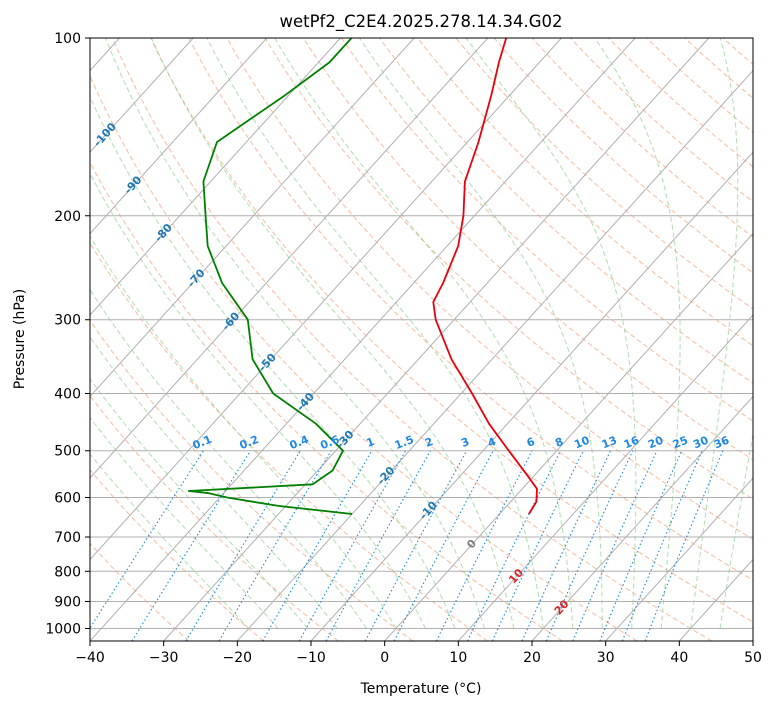  Describe the element at coordinates (67, 452) in the screenshot. I see `y-tick-label: 500` at that location.